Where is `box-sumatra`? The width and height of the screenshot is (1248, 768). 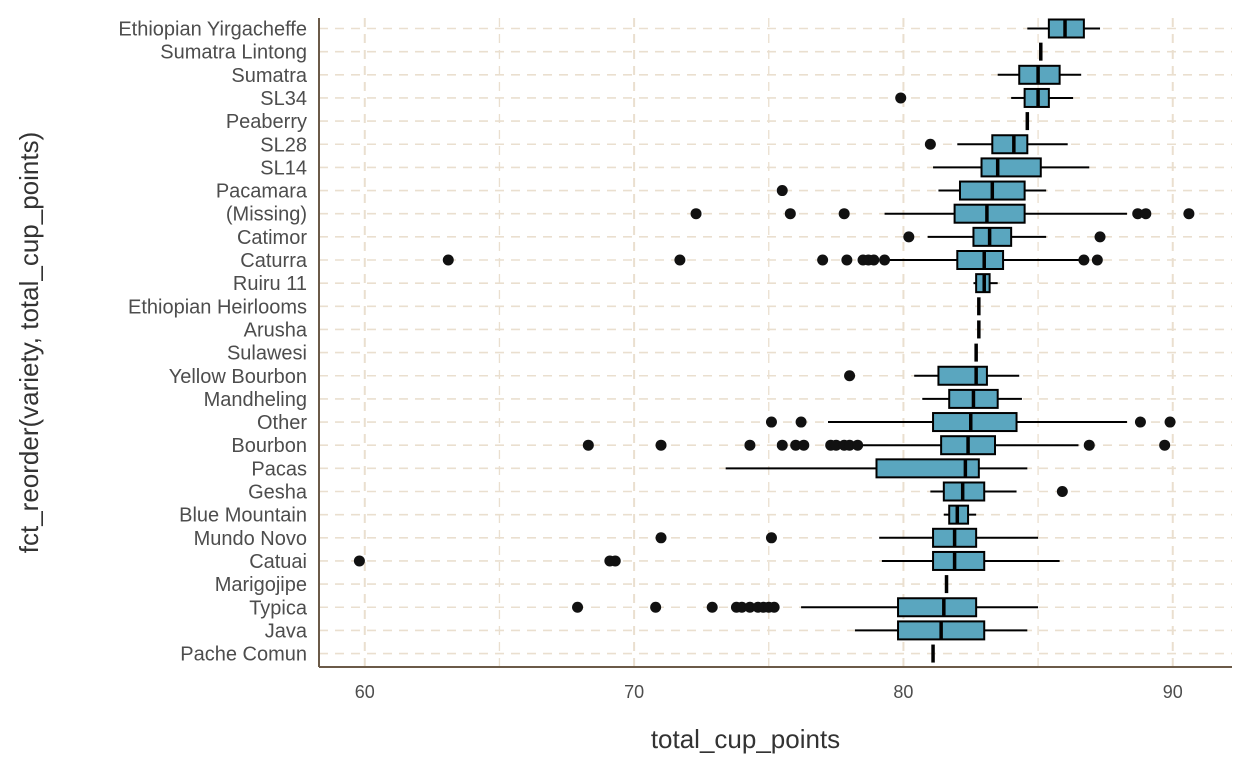 box-sumatra is located at coordinates (1039, 74).